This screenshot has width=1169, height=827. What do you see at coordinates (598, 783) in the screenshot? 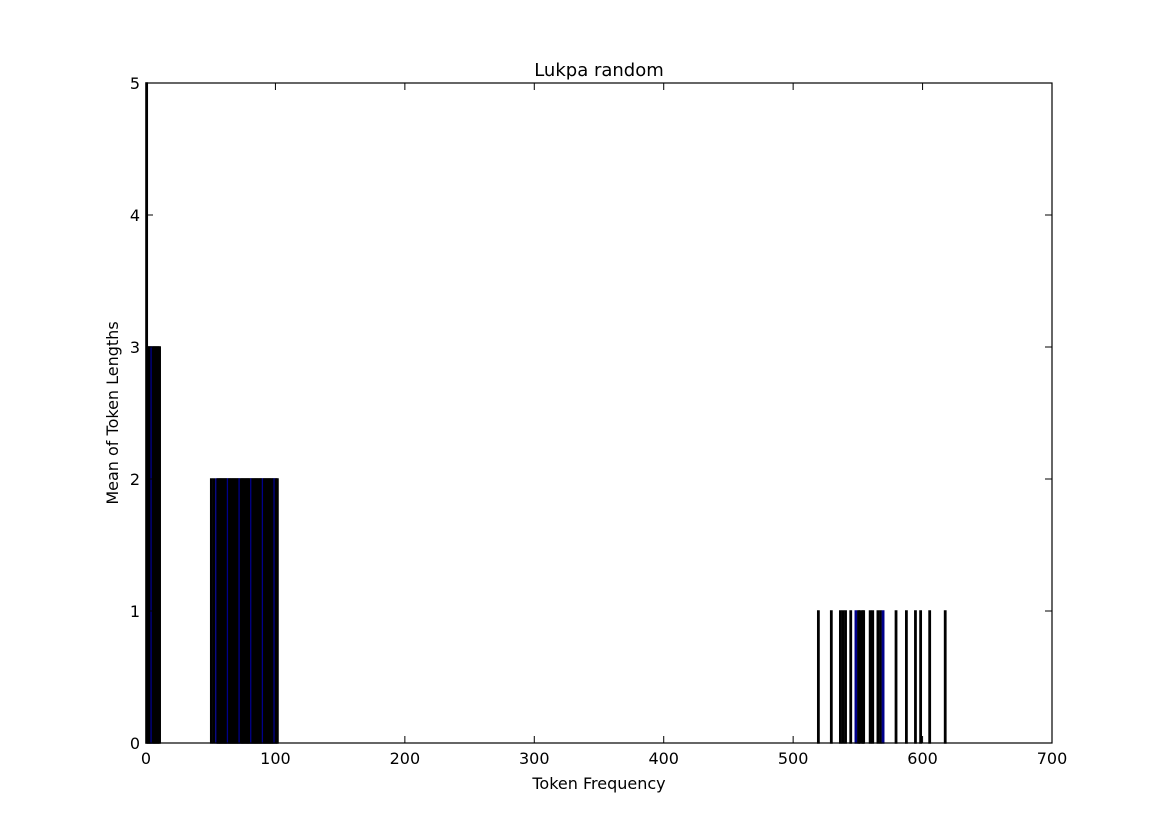
I see `x-axis-title: Token Frequency` at bounding box center [598, 783].